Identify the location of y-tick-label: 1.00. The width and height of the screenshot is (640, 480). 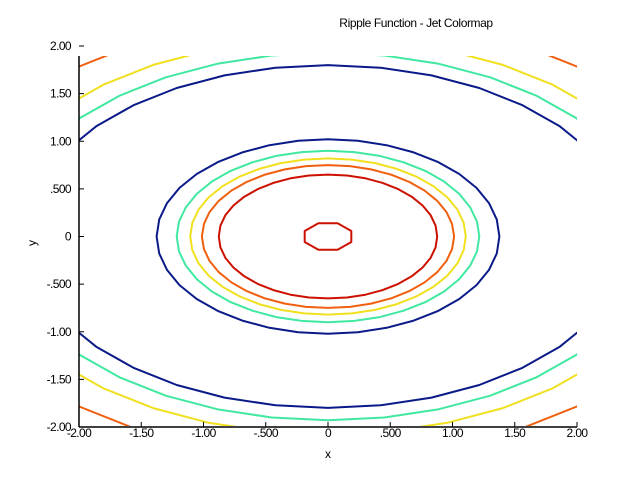
(61, 141).